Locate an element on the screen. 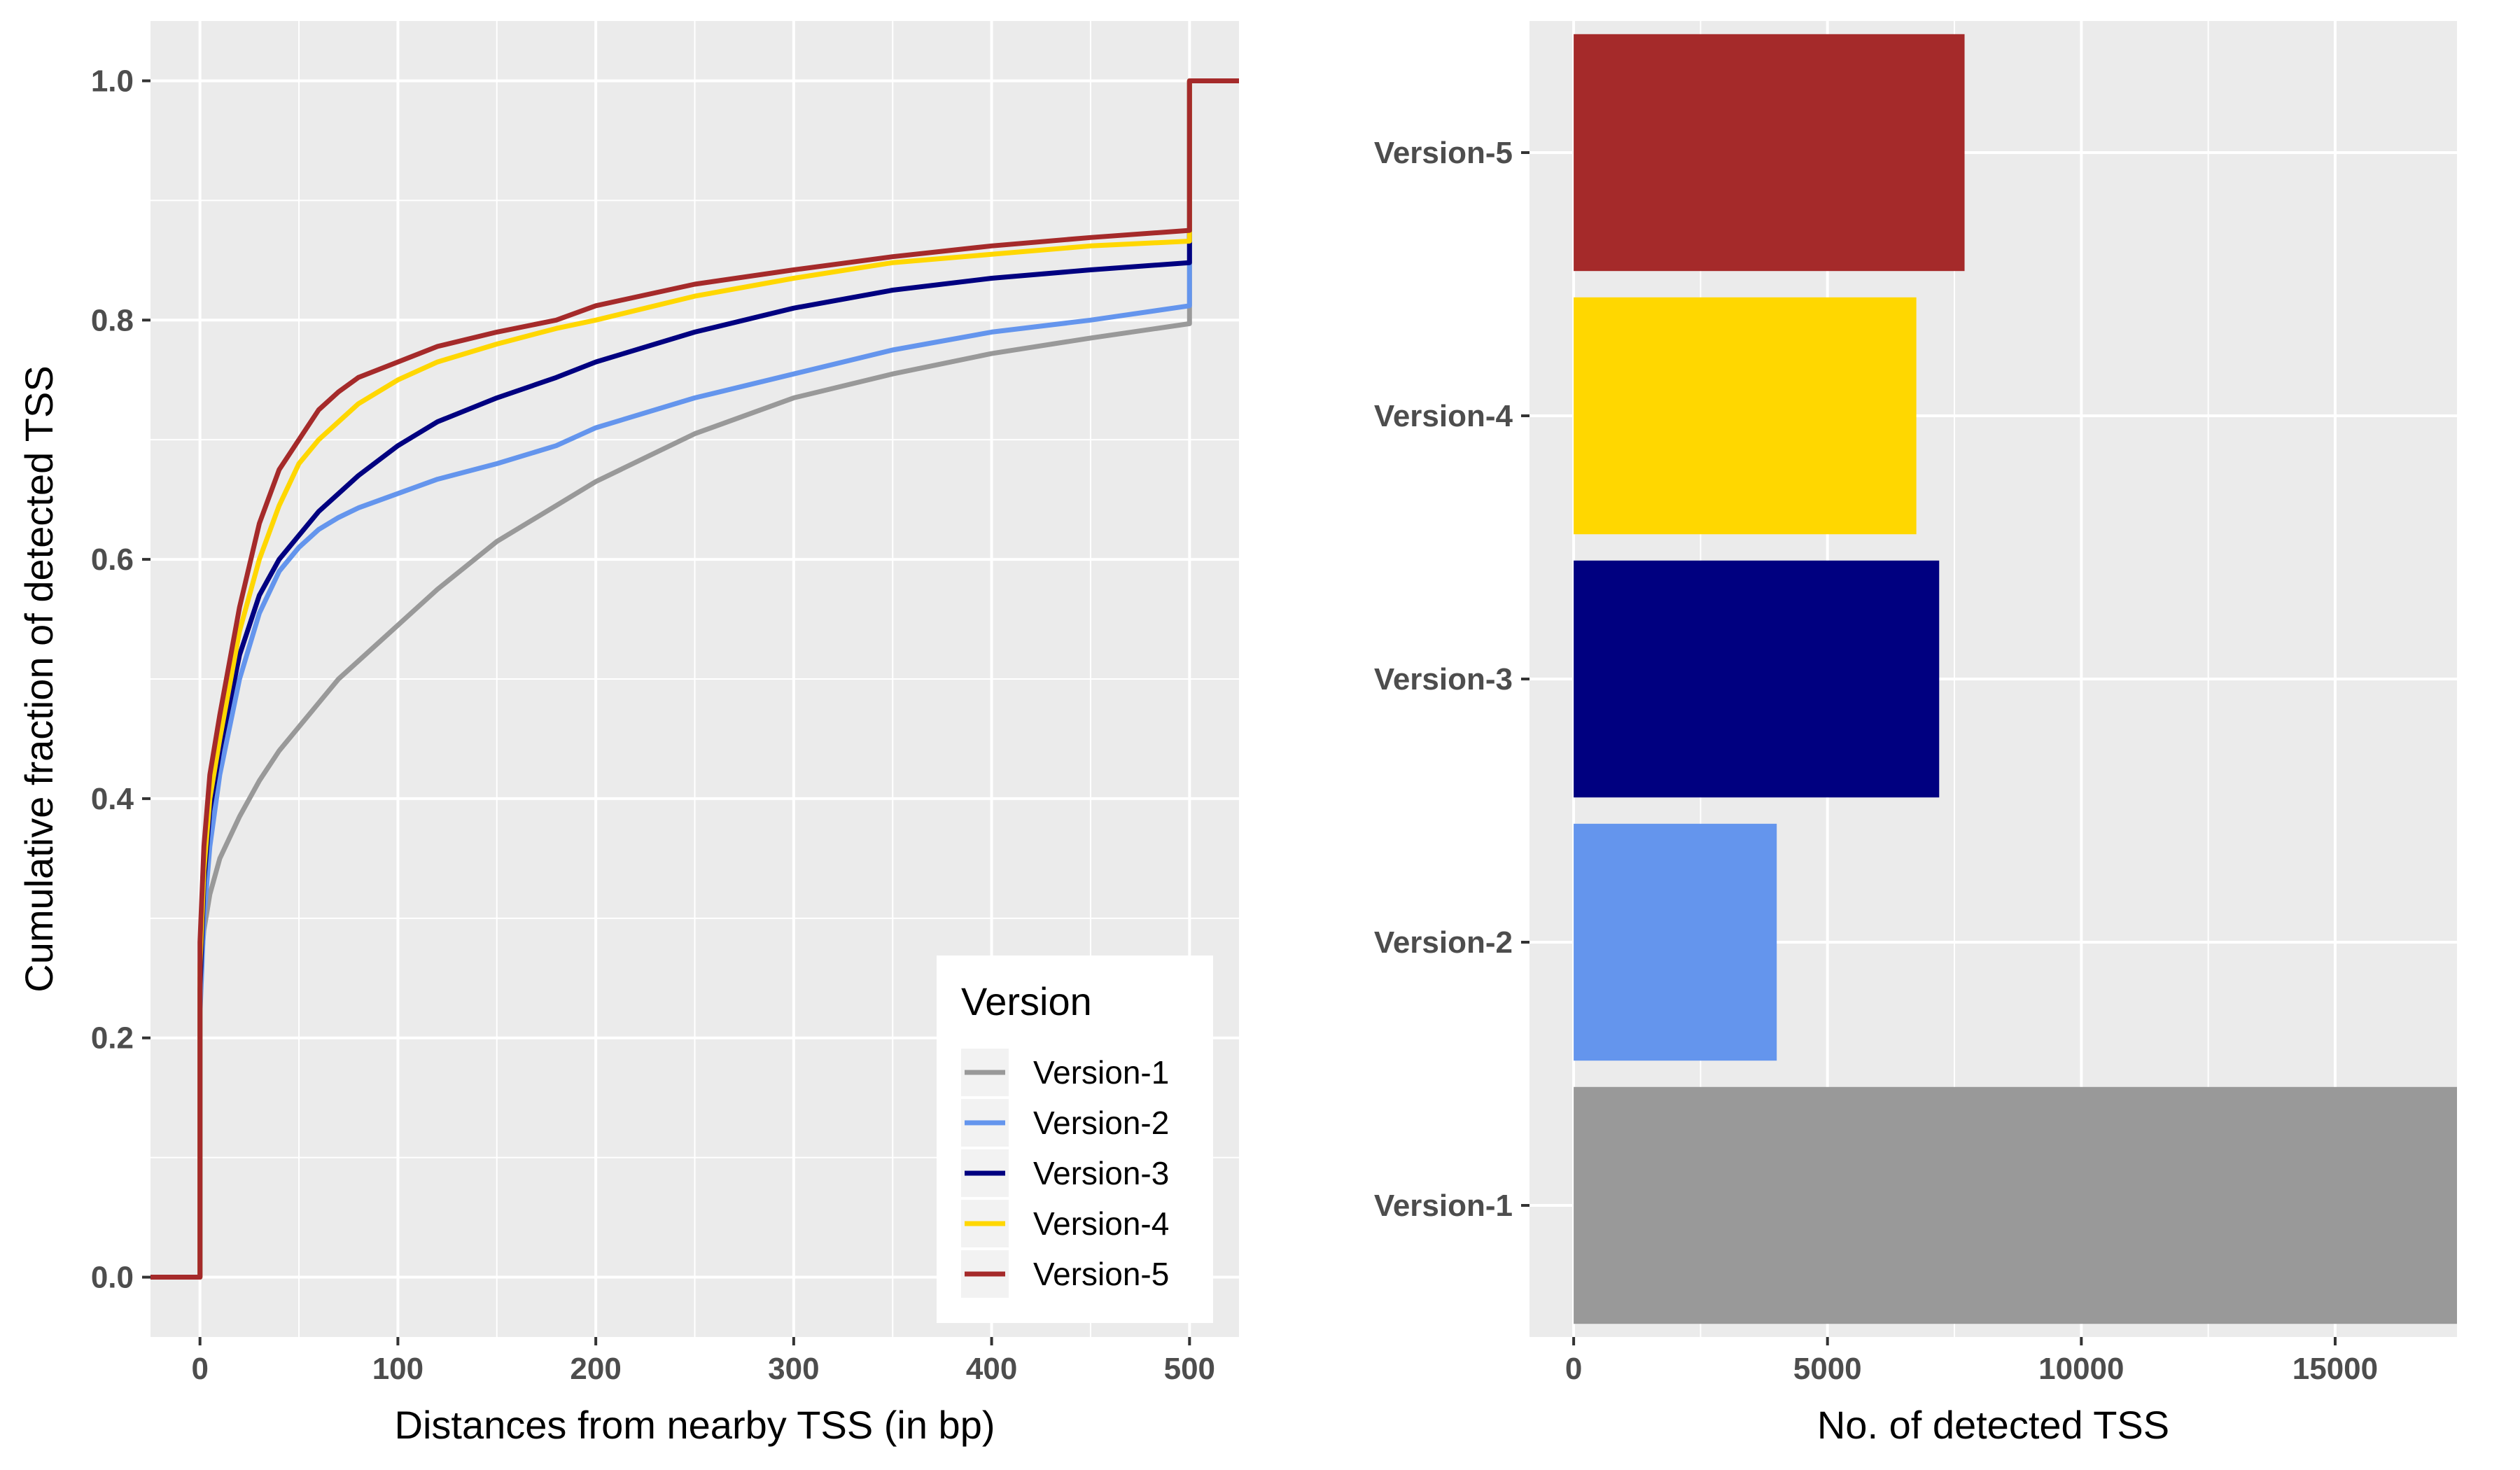 The width and height of the screenshot is (2520, 1470). ecdf-x-tick-label: 200 is located at coordinates (595, 1369).